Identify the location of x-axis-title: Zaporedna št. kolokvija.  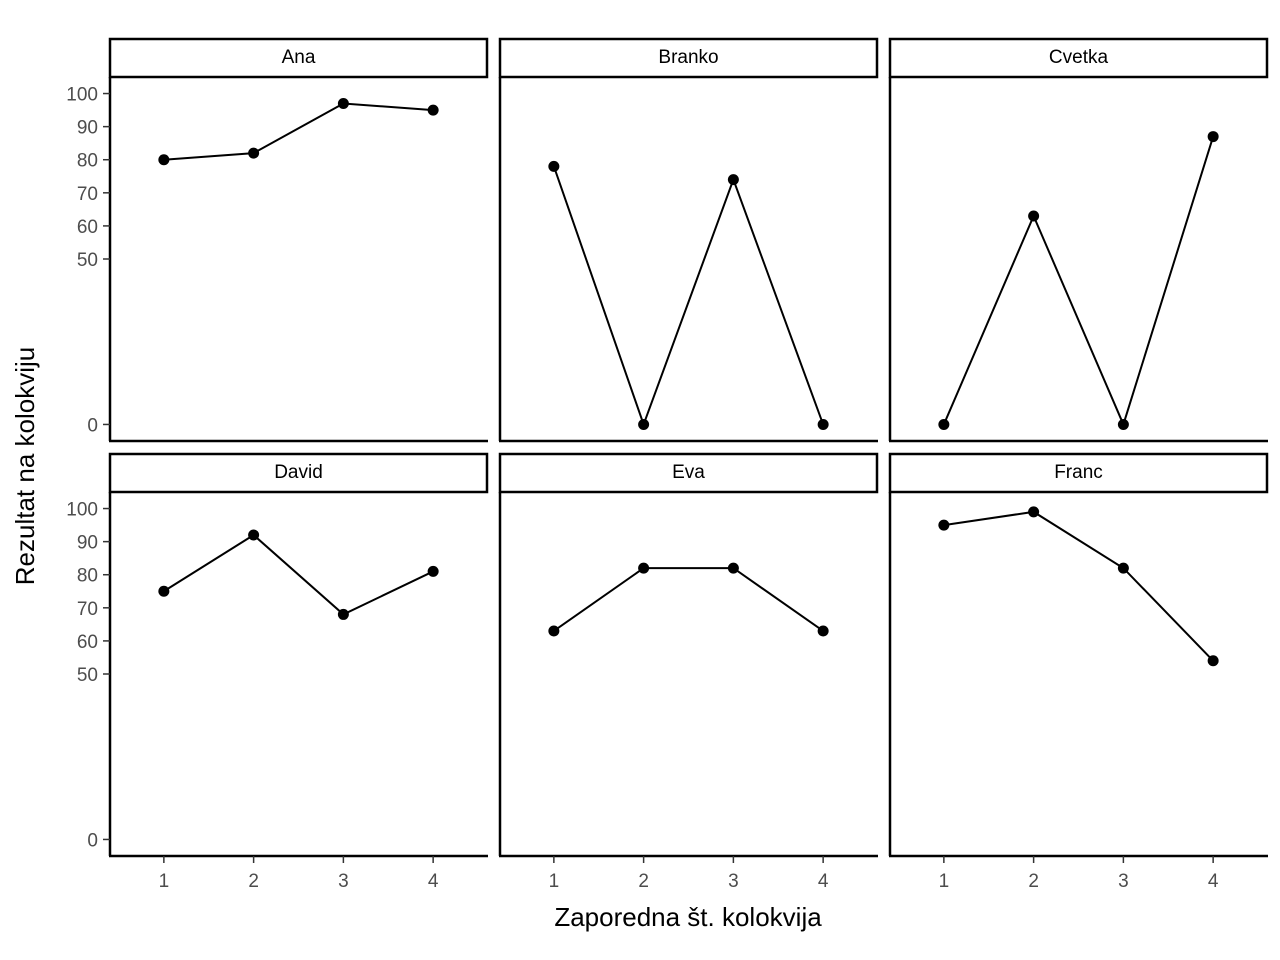
(688, 917).